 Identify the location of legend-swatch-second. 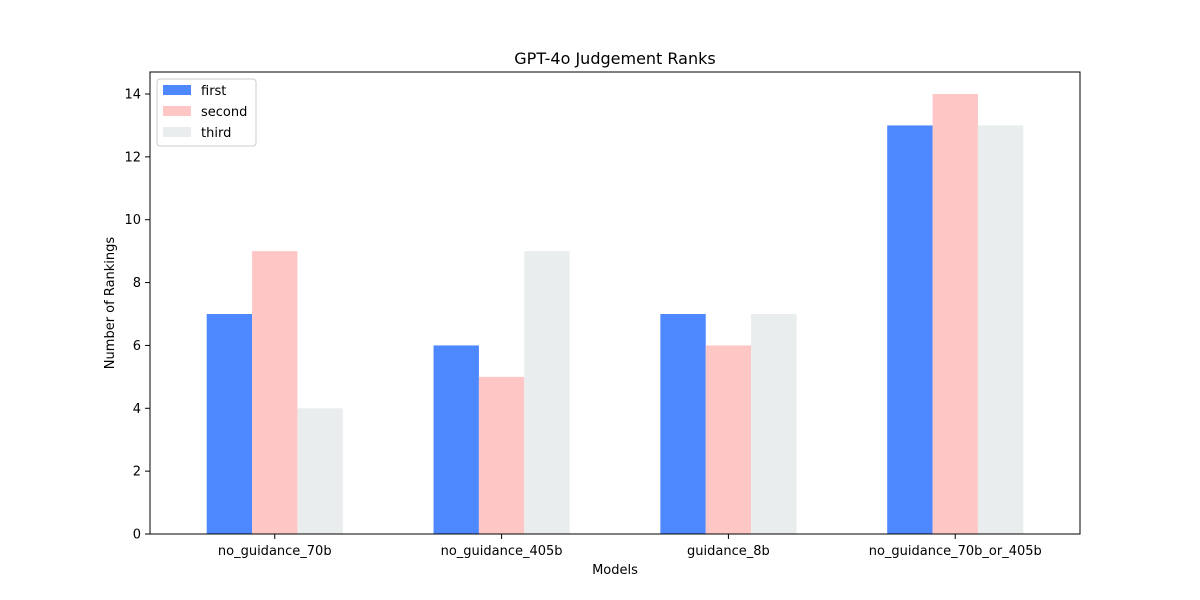
(177, 111).